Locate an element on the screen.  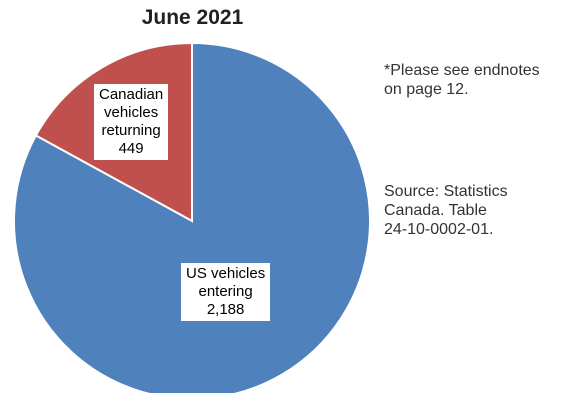
slice-label-line: vehicles is located at coordinates (131, 112).